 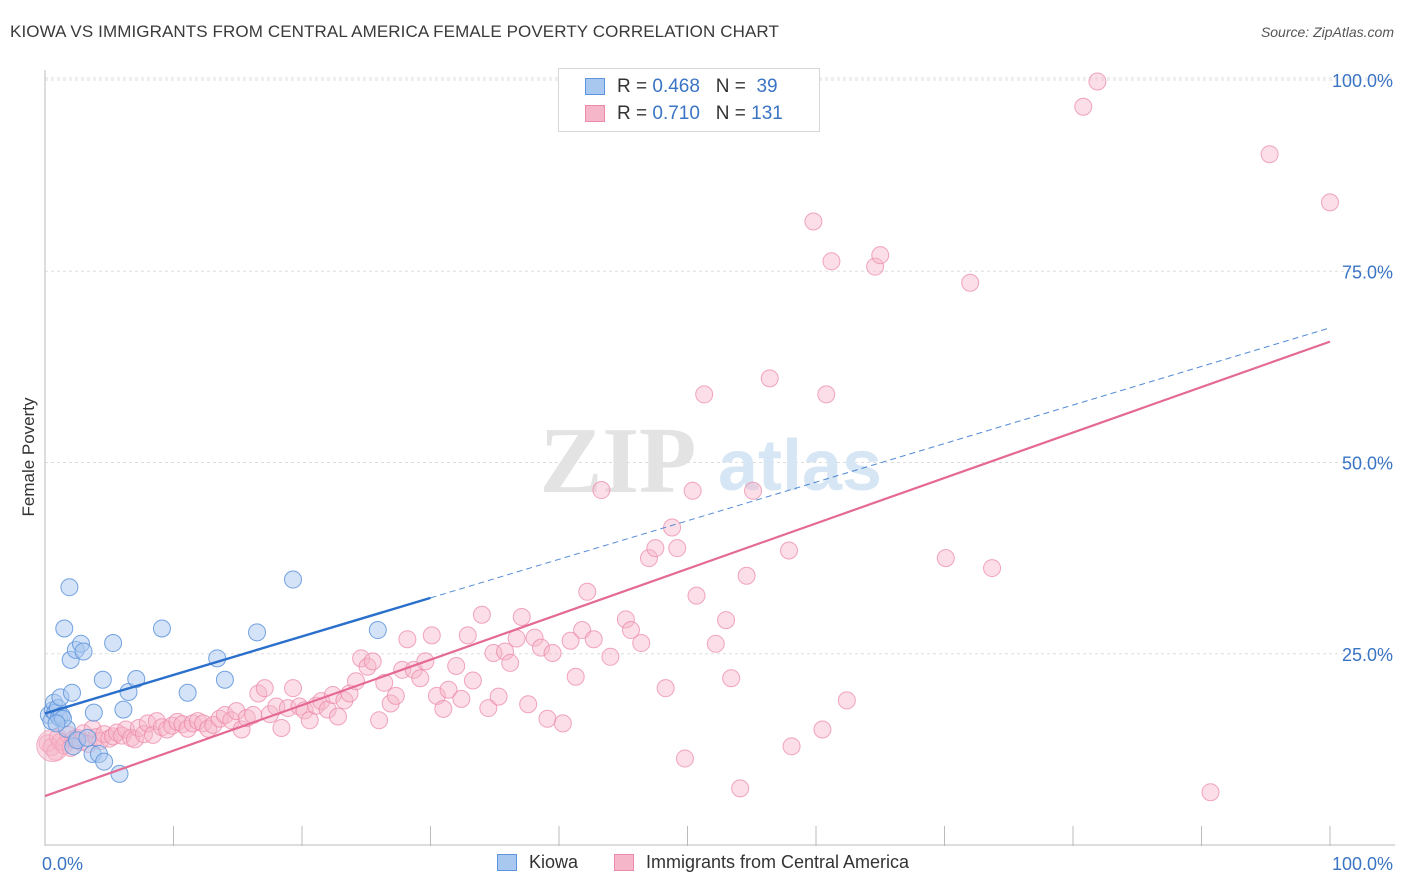 I want to click on stats-row-kiowa: R = 0.468 N = 39, so click(x=689, y=86).